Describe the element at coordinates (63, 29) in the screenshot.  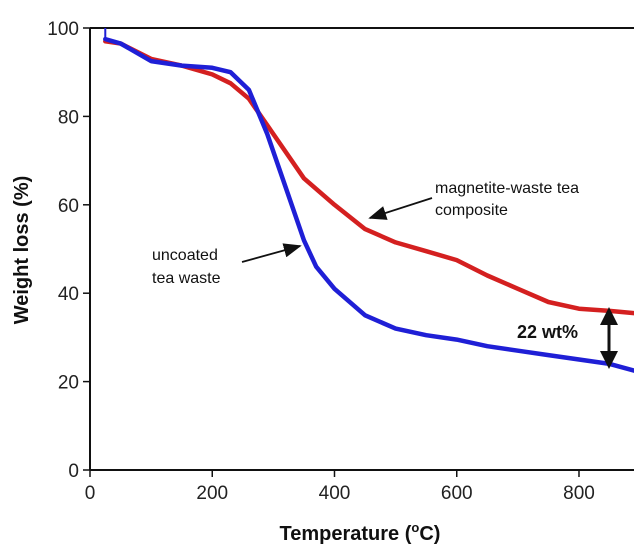
I see `y-tick-label: 100` at that location.